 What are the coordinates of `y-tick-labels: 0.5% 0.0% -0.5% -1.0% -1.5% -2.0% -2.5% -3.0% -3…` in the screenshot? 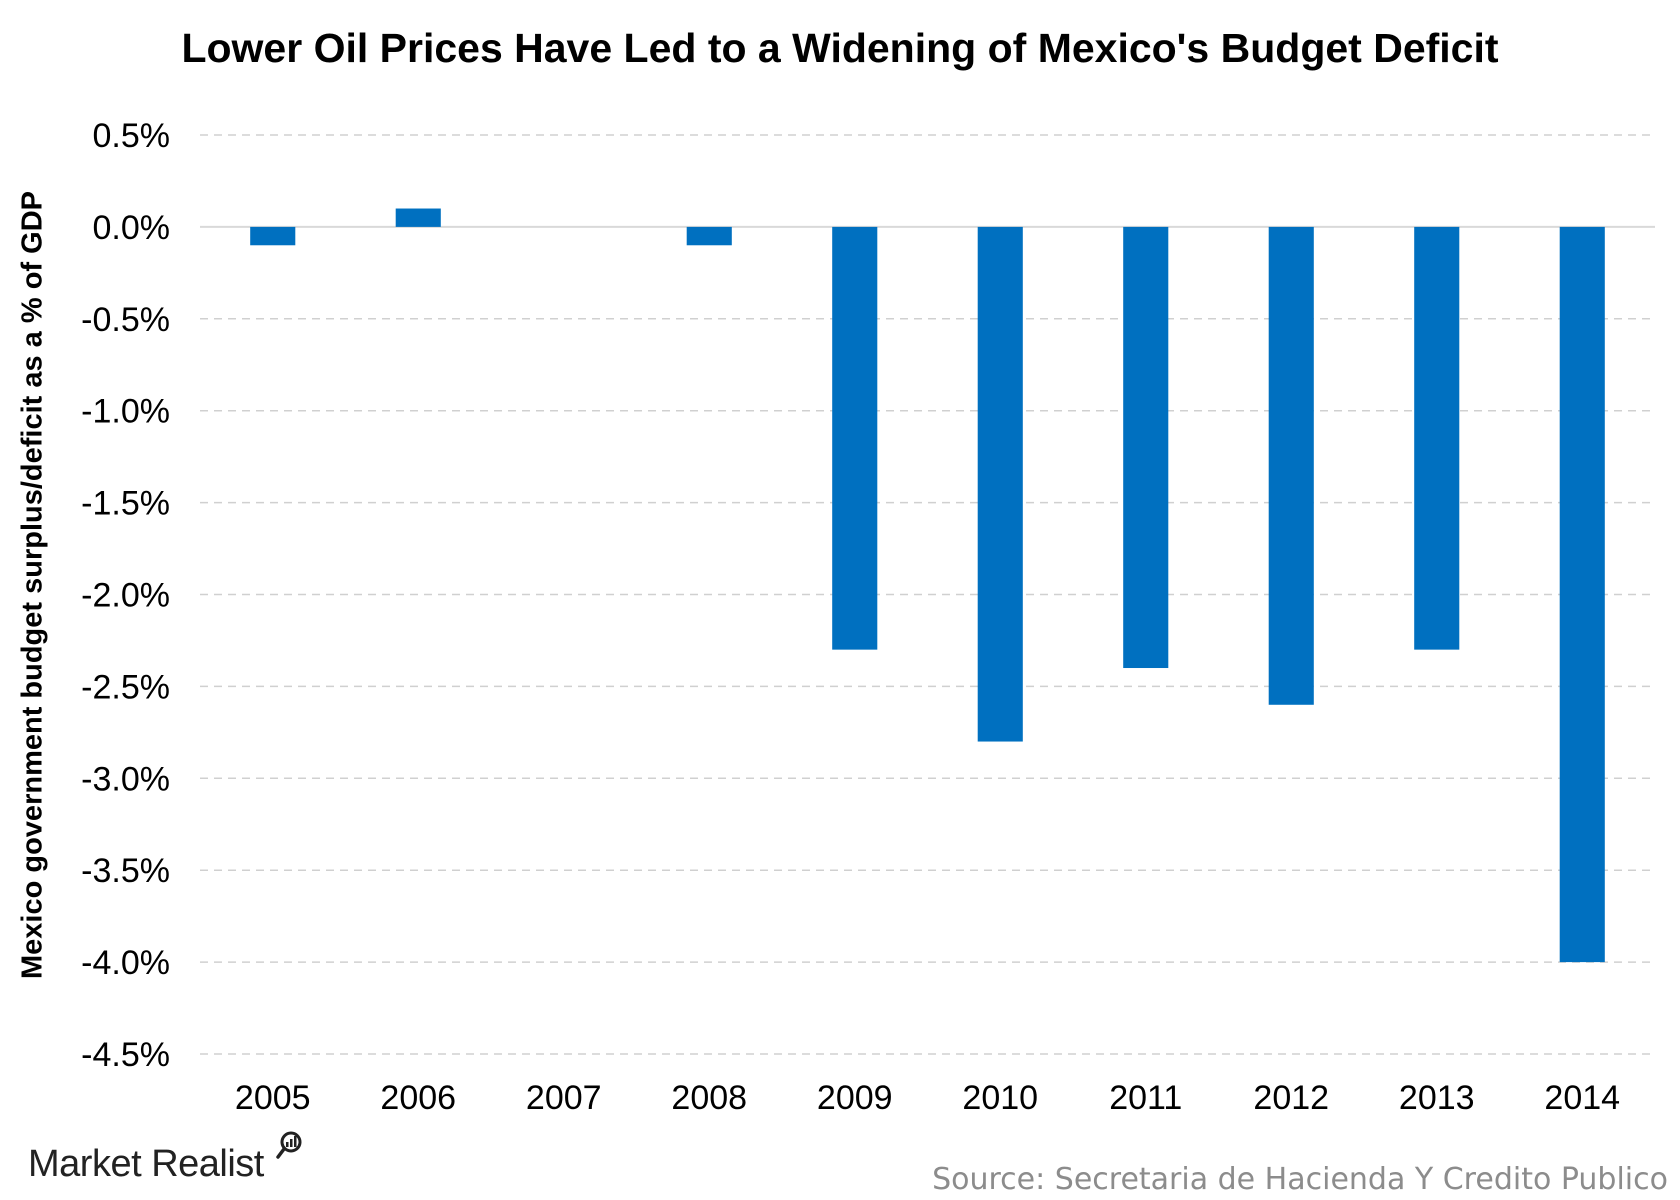 It's located at (125, 595).